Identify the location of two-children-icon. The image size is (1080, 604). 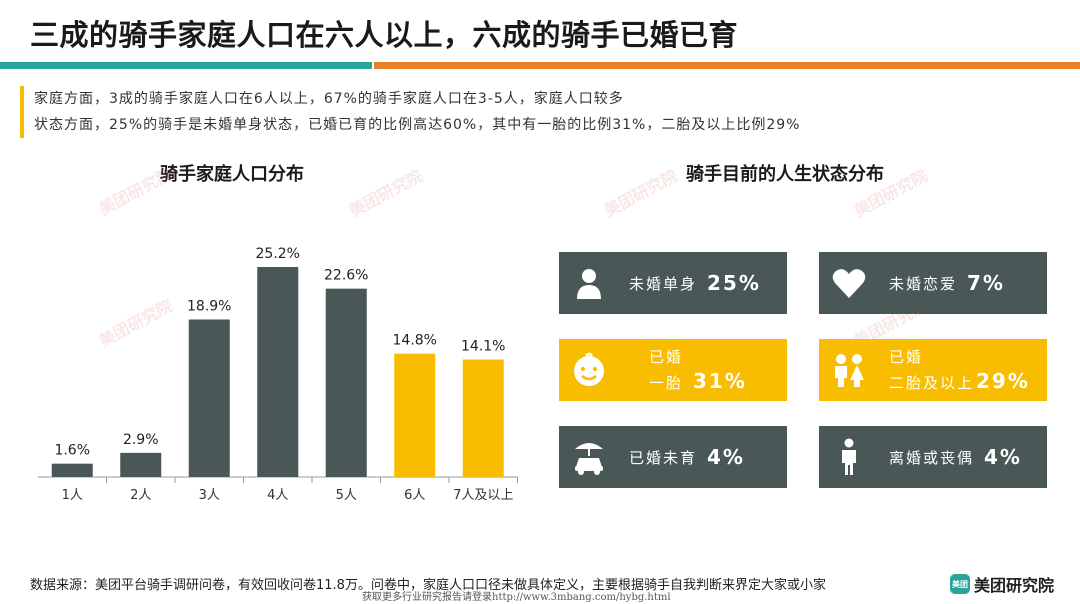
(849, 370).